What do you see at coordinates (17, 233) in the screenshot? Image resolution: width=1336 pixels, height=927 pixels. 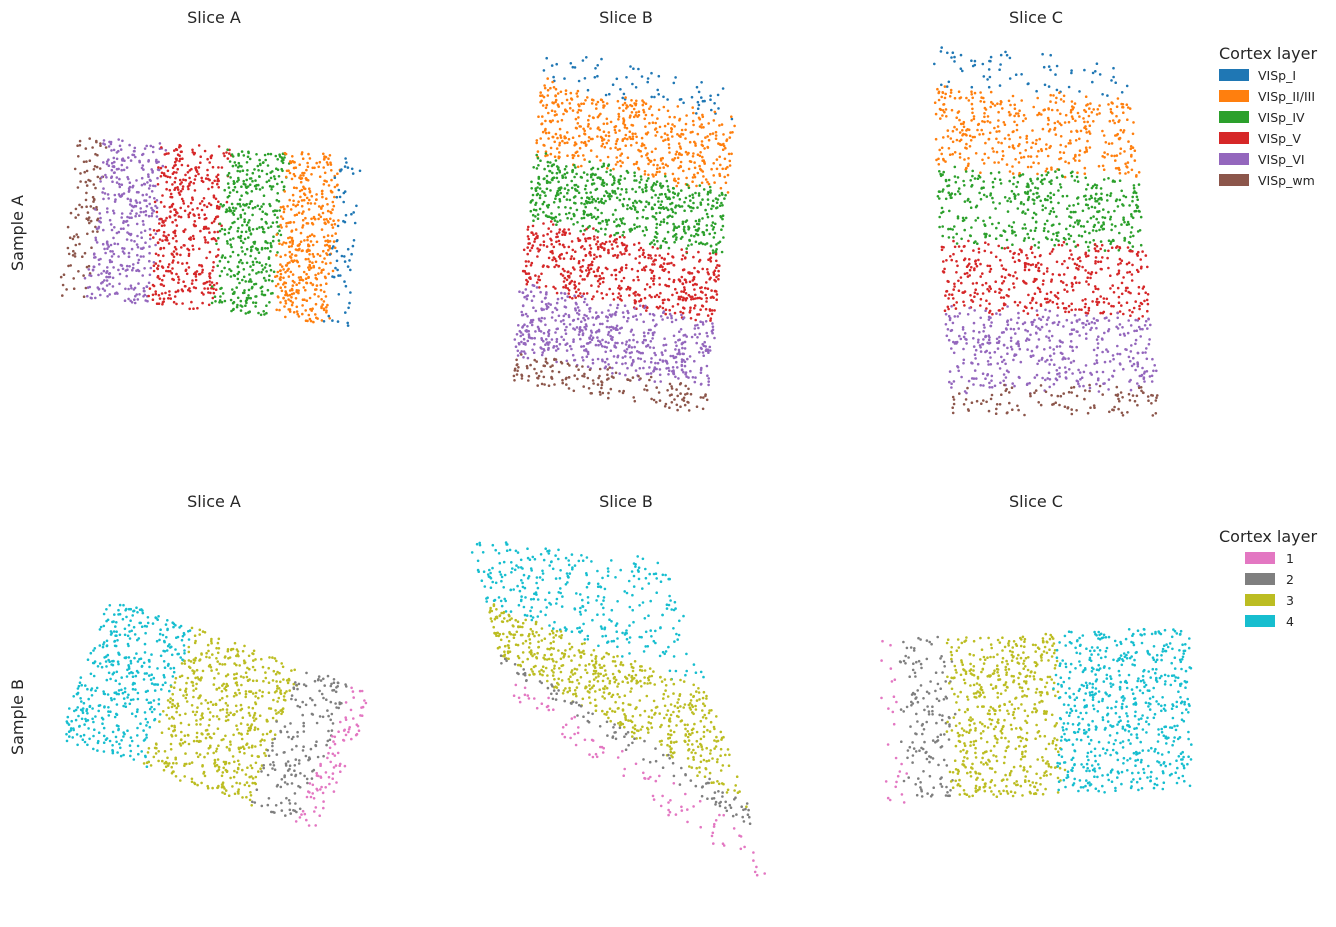 I see `row-label-sample-a: Sample A` at bounding box center [17, 233].